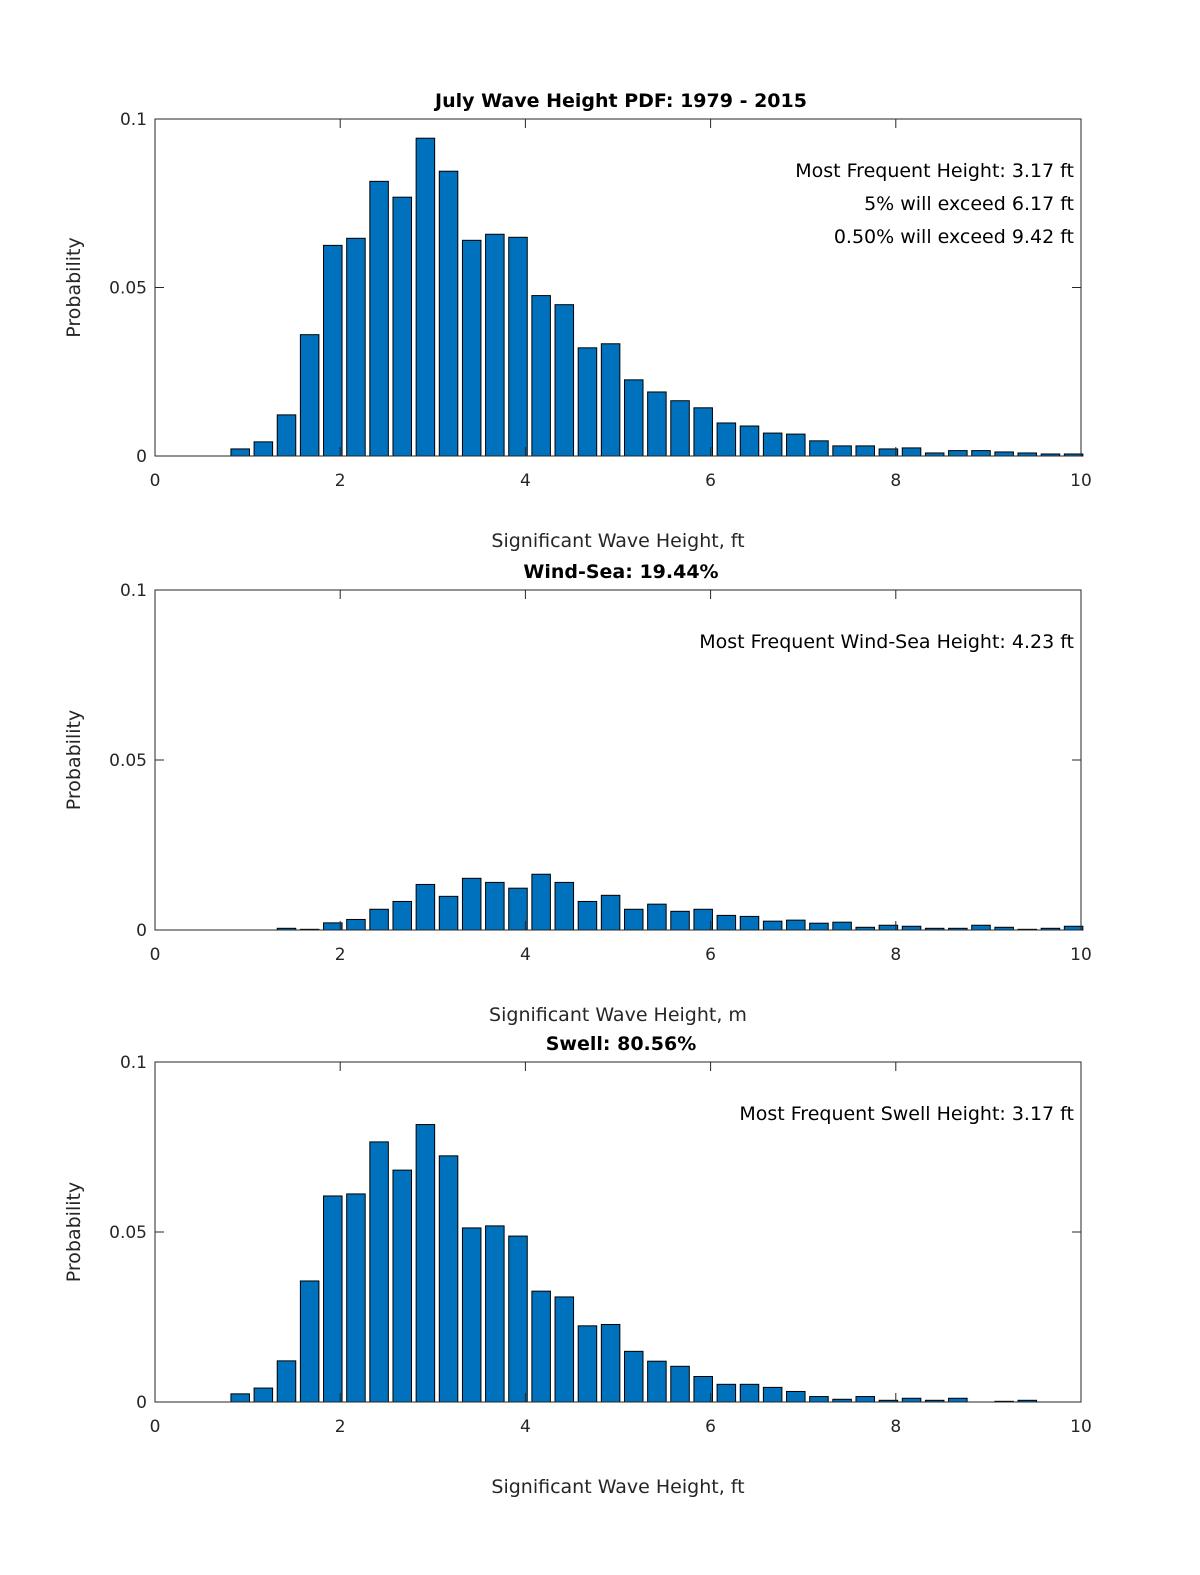  Describe the element at coordinates (618, 1015) in the screenshot. I see `x-axis-label: Significant Wave Height, m` at that location.